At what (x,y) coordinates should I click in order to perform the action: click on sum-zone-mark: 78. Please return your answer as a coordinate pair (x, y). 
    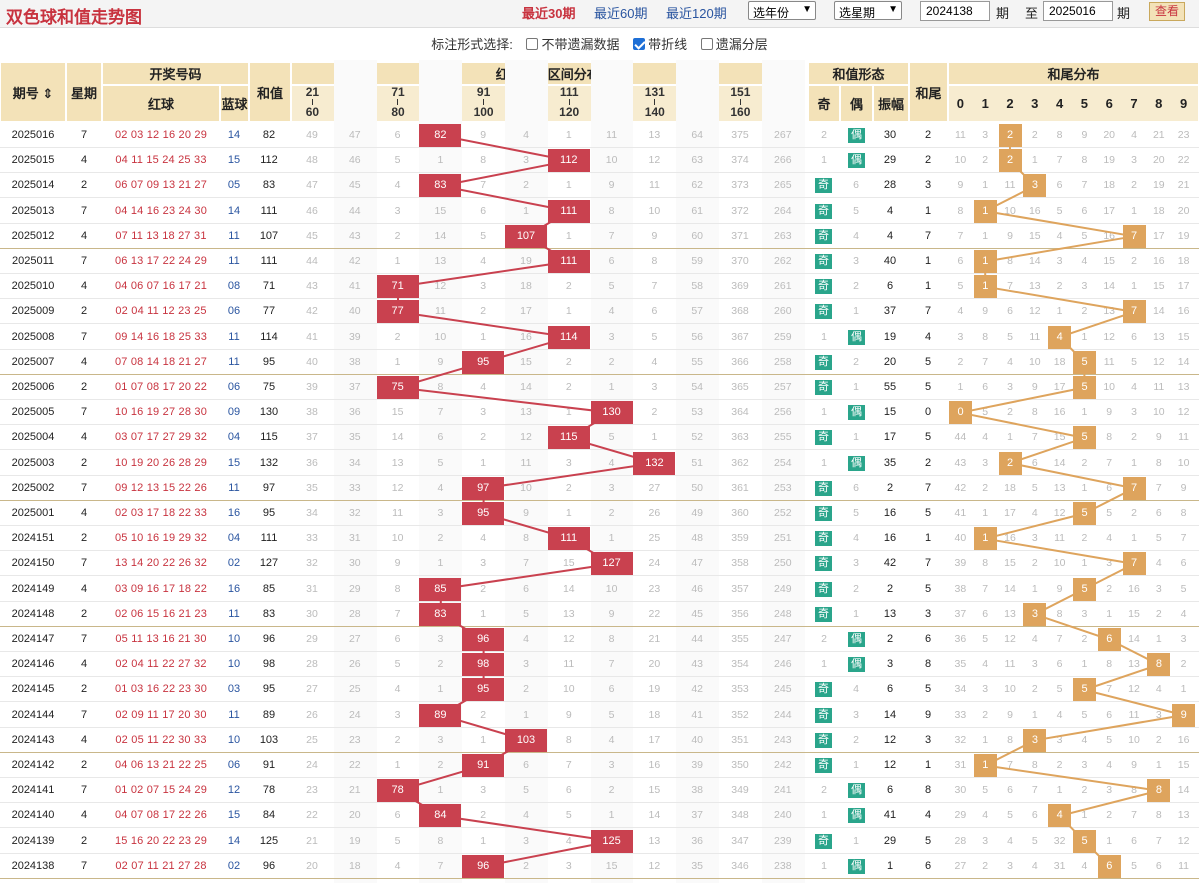
    Looking at the image, I should click on (397, 791).